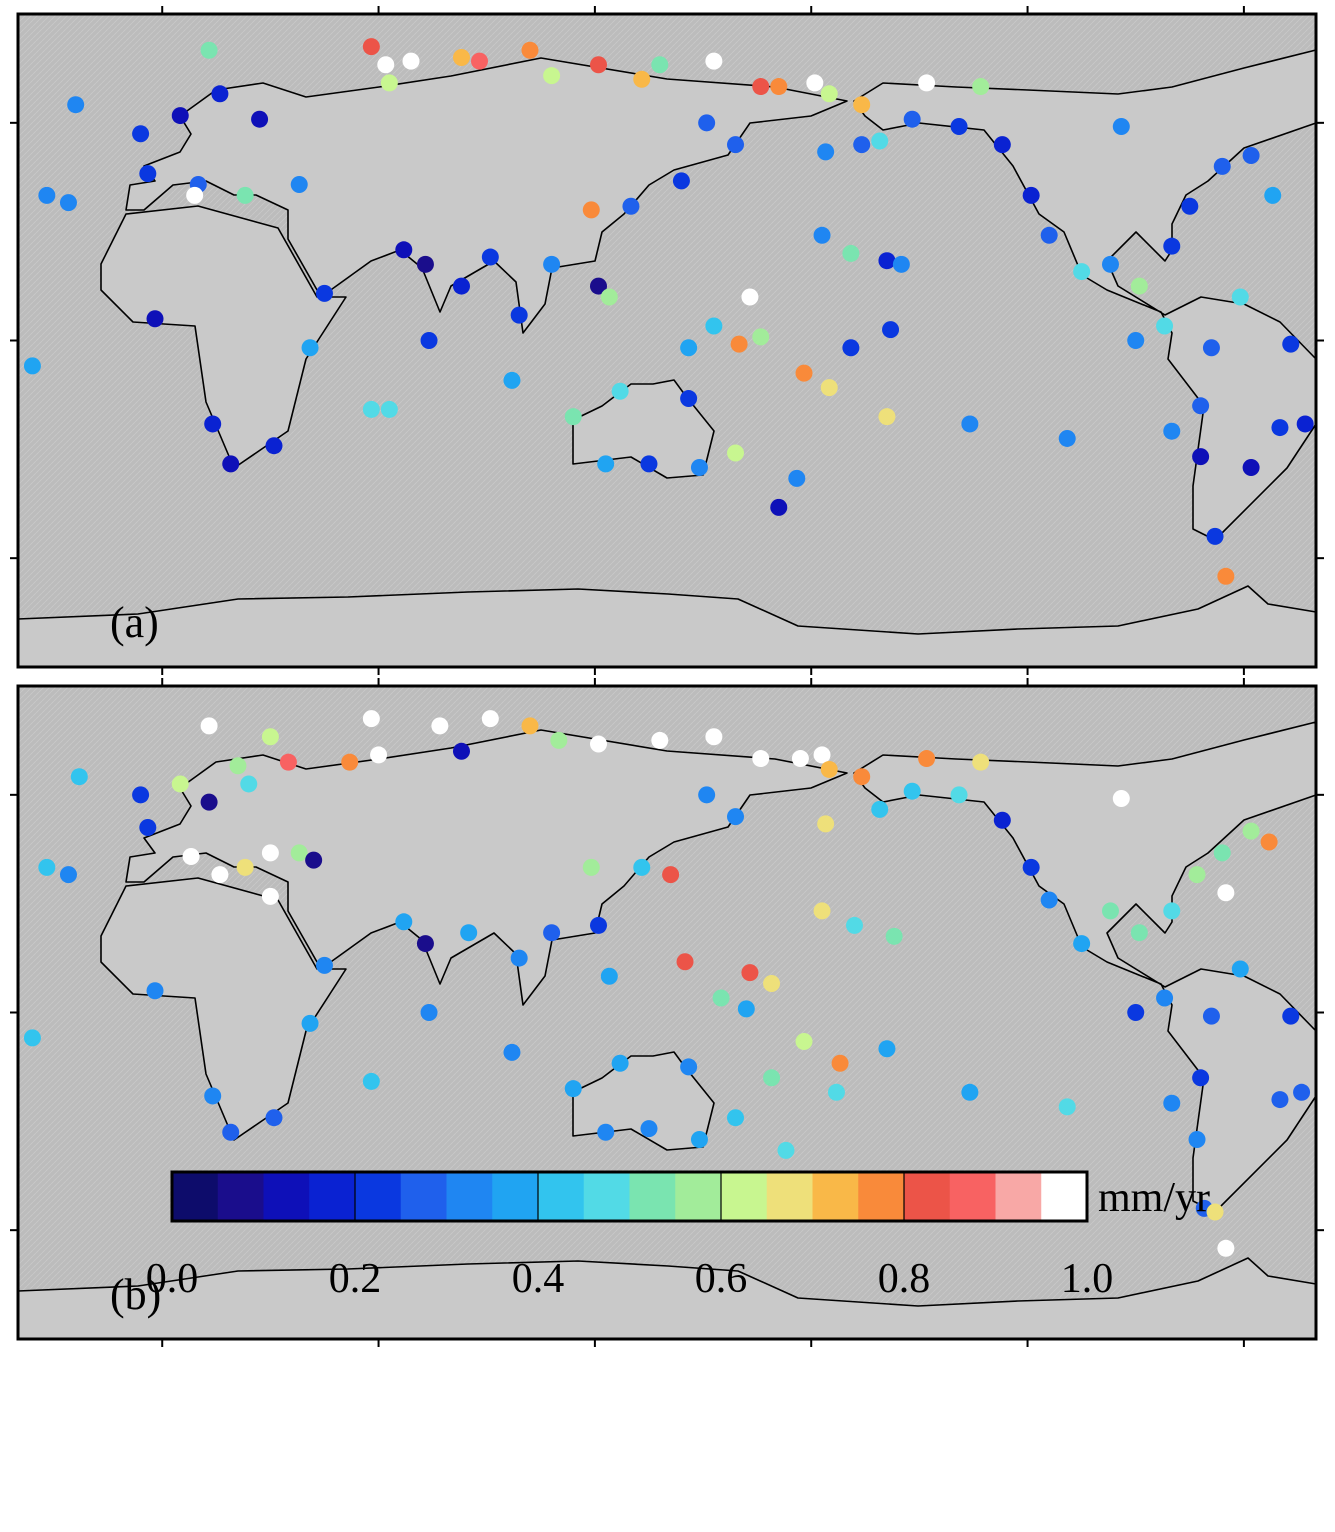 The image size is (1335, 1532). I want to click on colorbar-tick-label: 0.6, so click(721, 1279).